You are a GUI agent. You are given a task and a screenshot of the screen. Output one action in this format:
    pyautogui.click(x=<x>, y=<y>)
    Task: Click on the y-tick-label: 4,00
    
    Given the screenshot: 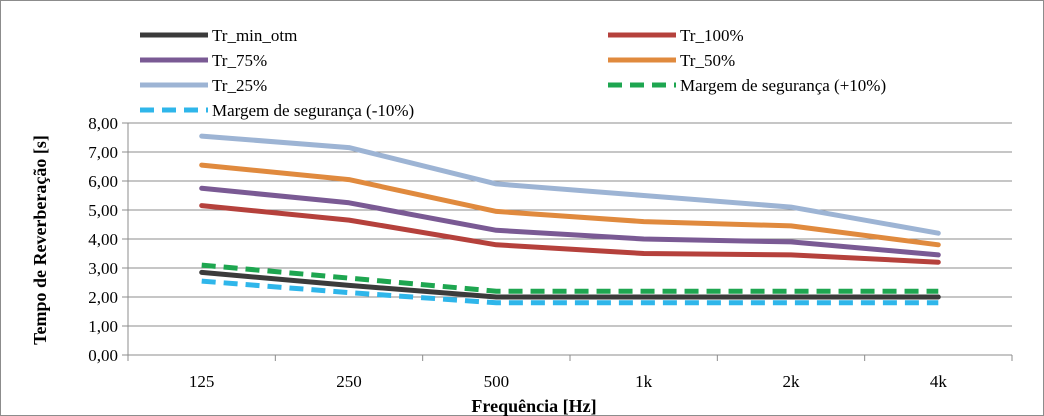 What is the action you would take?
    pyautogui.click(x=103, y=239)
    